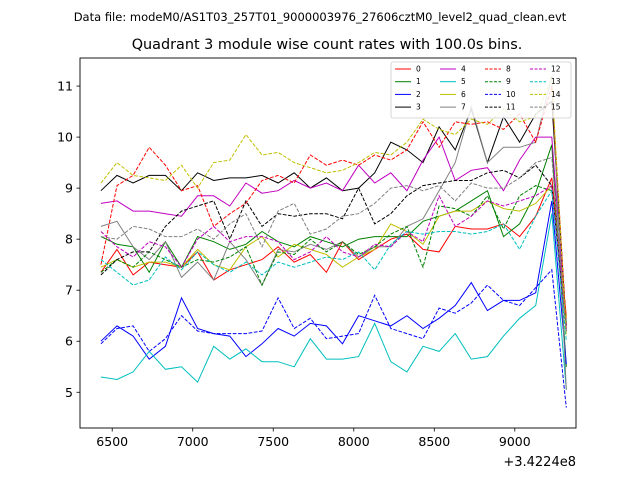 This screenshot has width=640, height=484. What do you see at coordinates (463, 81) in the screenshot?
I see `legend-label-5: 5` at bounding box center [463, 81].